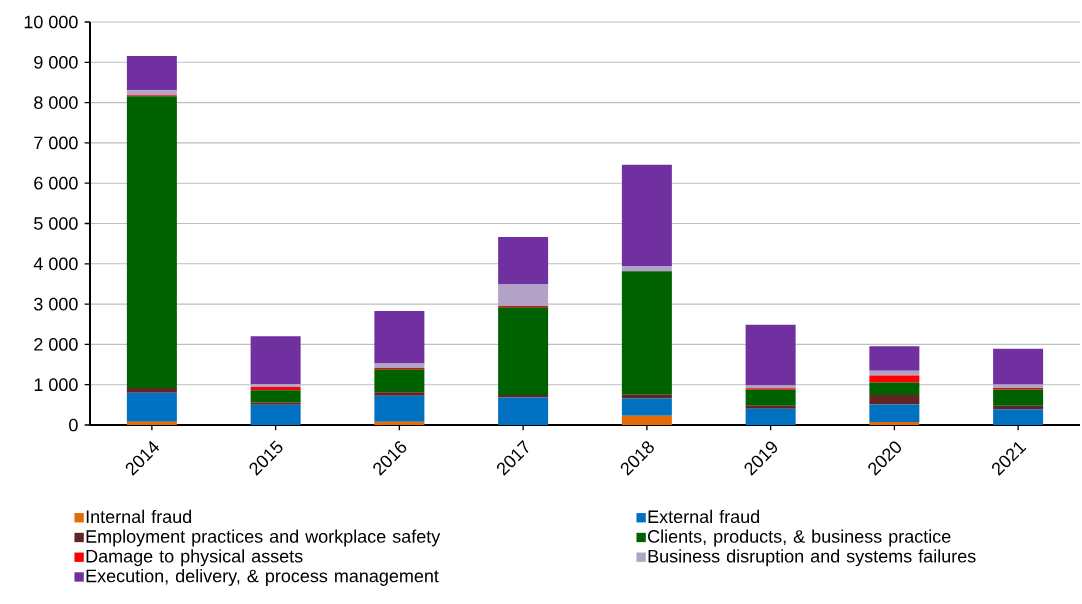 The width and height of the screenshot is (1082, 604). What do you see at coordinates (56, 102) in the screenshot?
I see `y-tick-label: 8 000` at bounding box center [56, 102].